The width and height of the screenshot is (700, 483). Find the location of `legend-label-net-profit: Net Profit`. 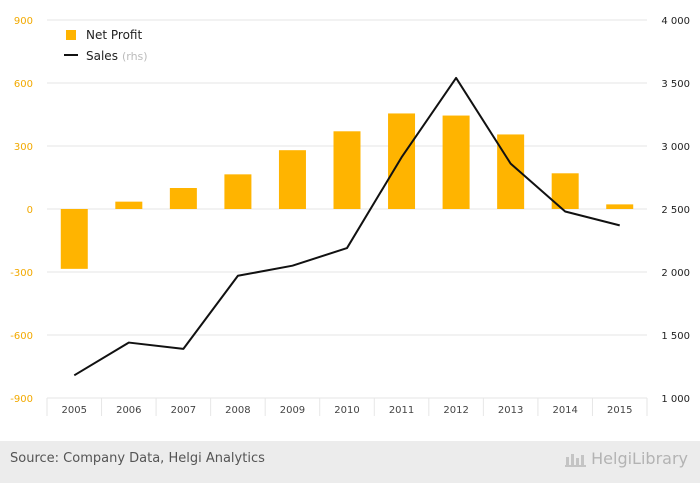

legend-label-net-profit: Net Profit is located at coordinates (114, 35).